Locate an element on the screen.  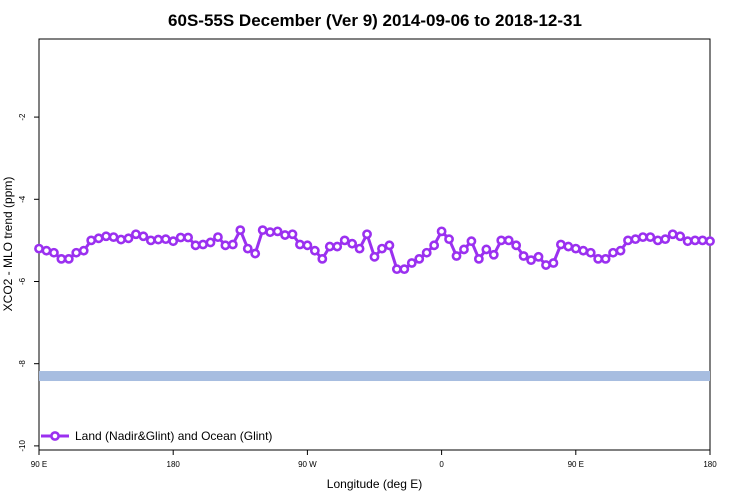
y-tick-label: -8 is located at coordinates (22, 364).